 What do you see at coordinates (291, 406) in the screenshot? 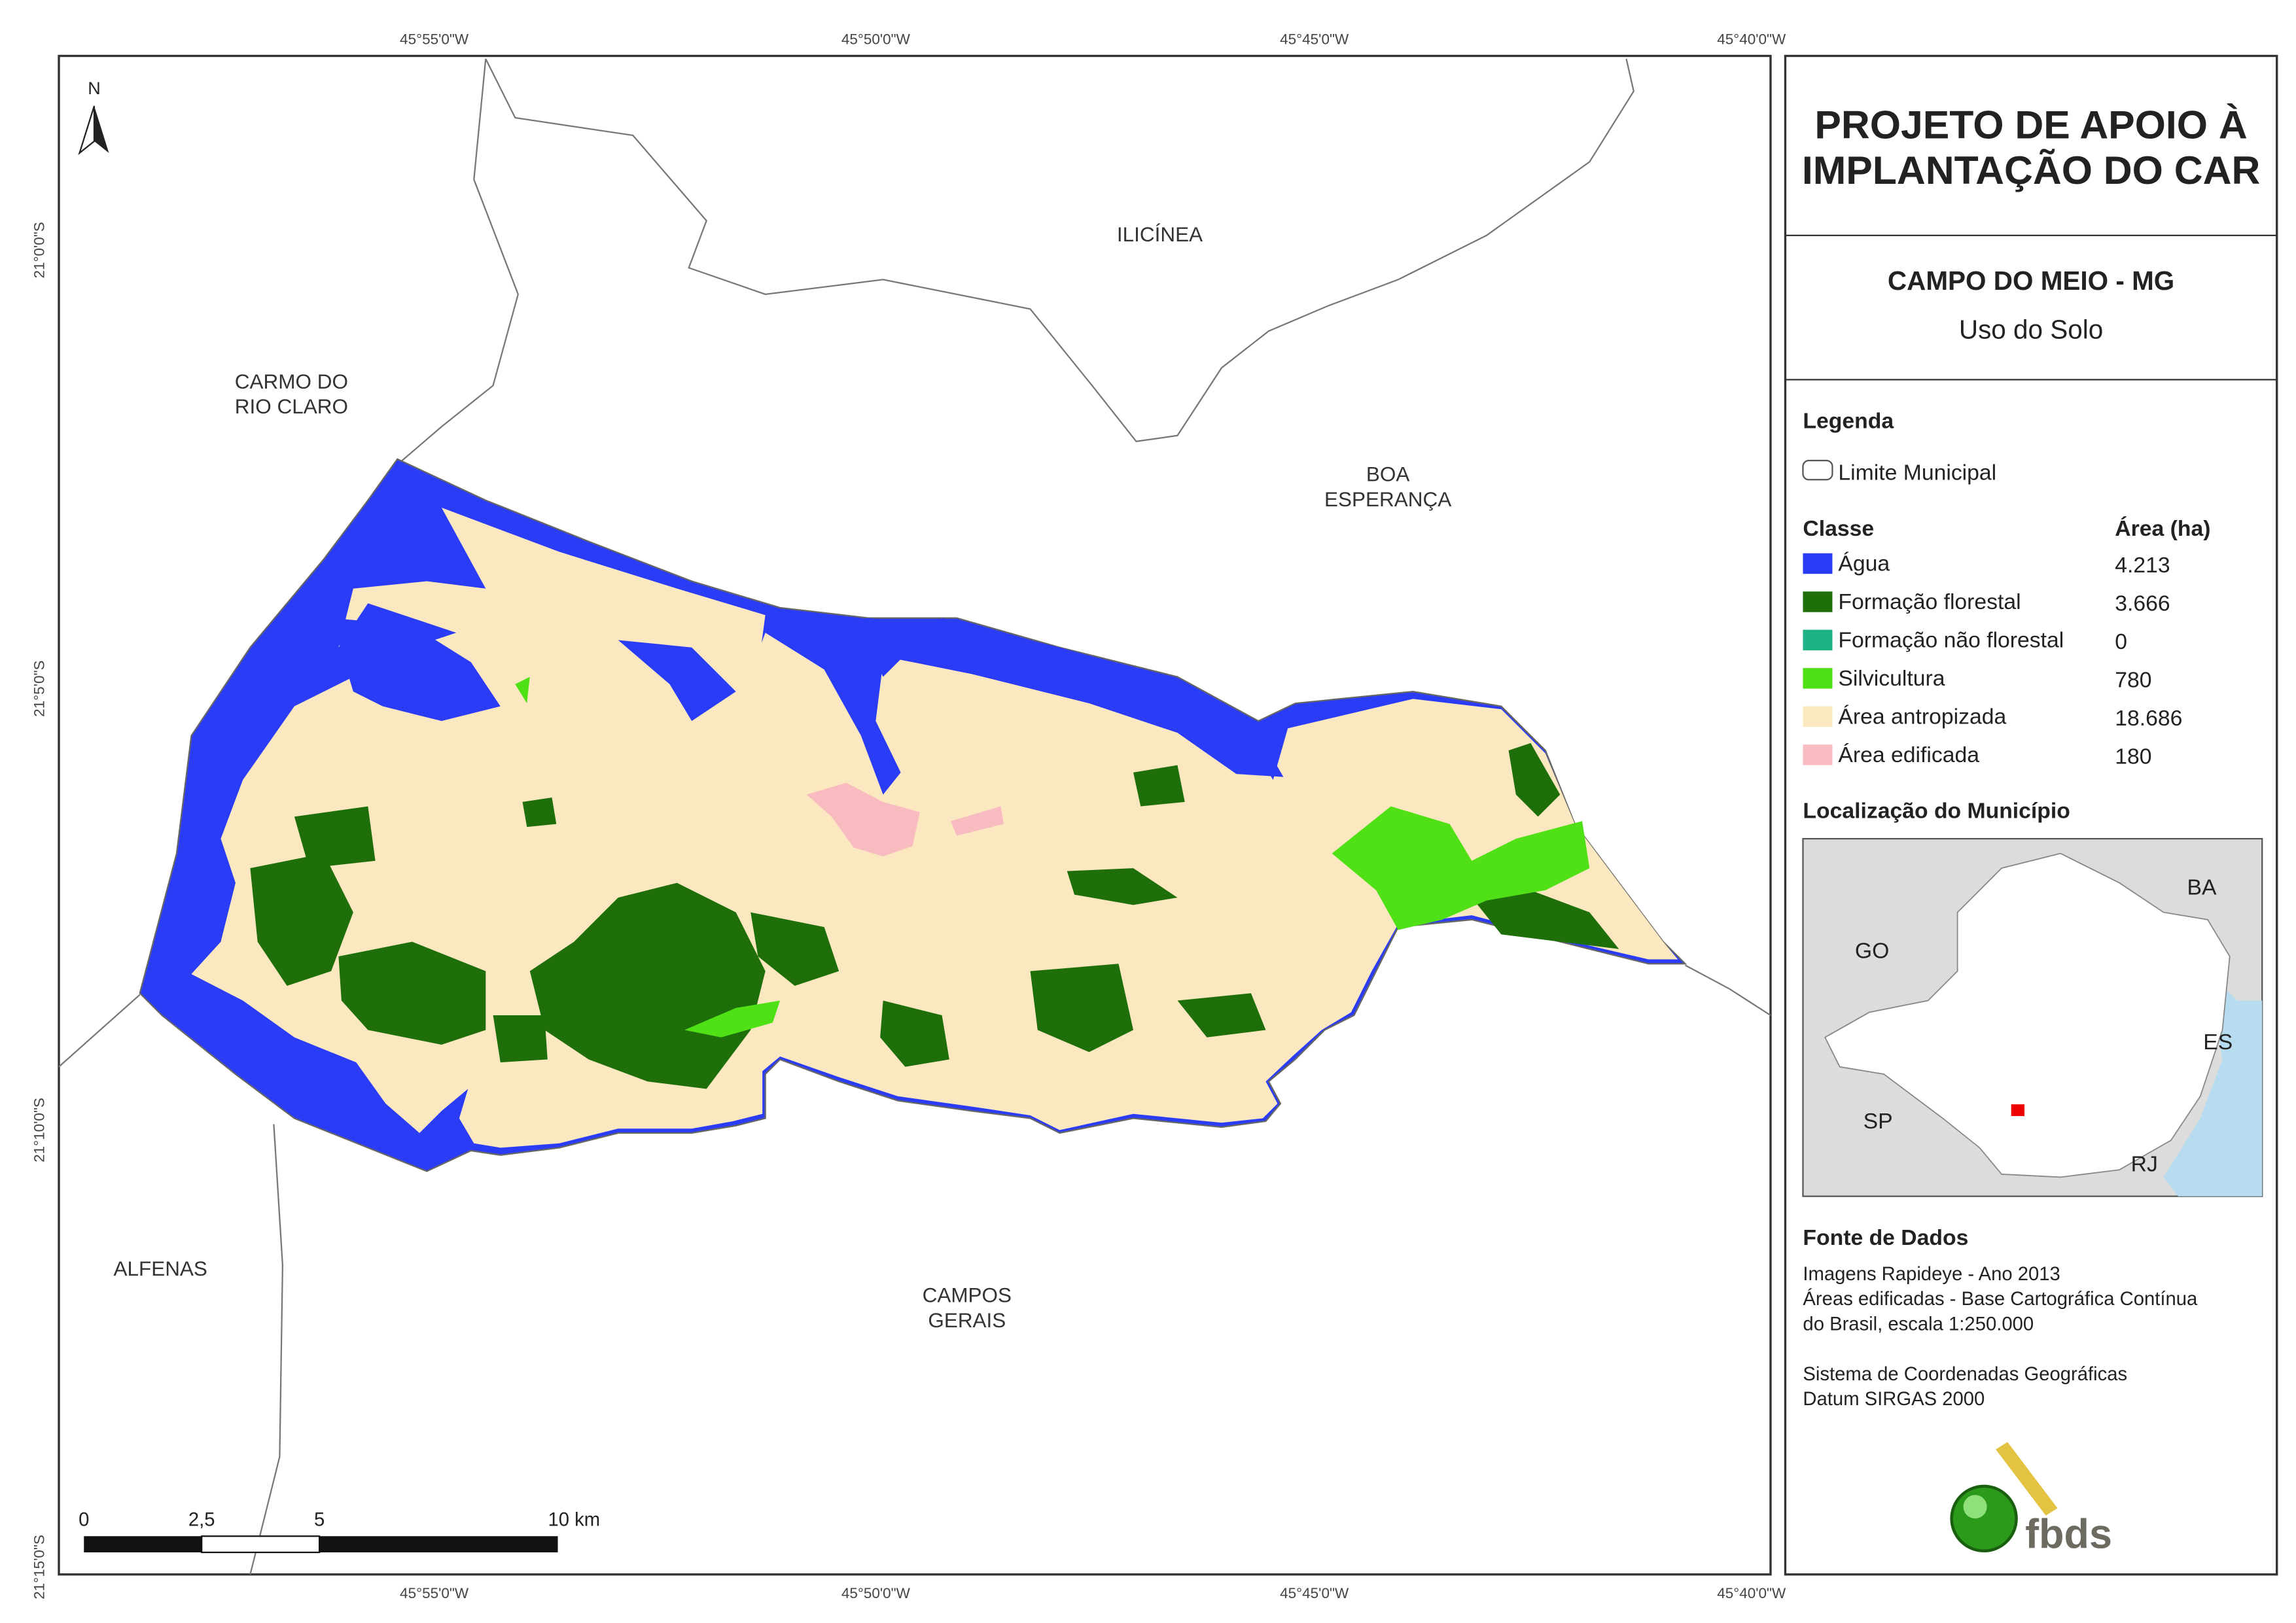
I see `place-name: RIO CLARO` at bounding box center [291, 406].